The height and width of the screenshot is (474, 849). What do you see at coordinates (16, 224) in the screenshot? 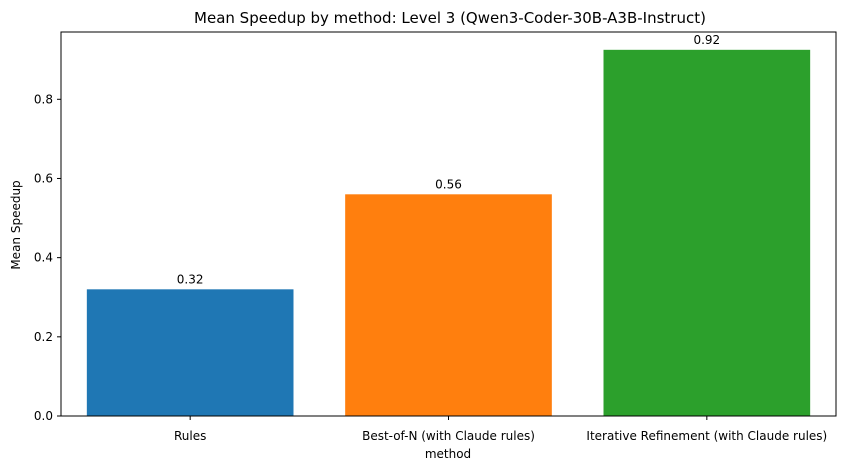
I see `y-axis-label: Mean Speedup` at bounding box center [16, 224].